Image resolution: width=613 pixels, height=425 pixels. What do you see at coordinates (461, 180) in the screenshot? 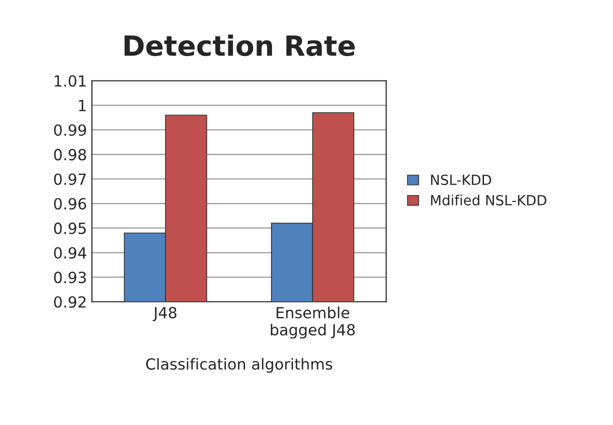
I see `legend-label: NSL-KDD` at bounding box center [461, 180].